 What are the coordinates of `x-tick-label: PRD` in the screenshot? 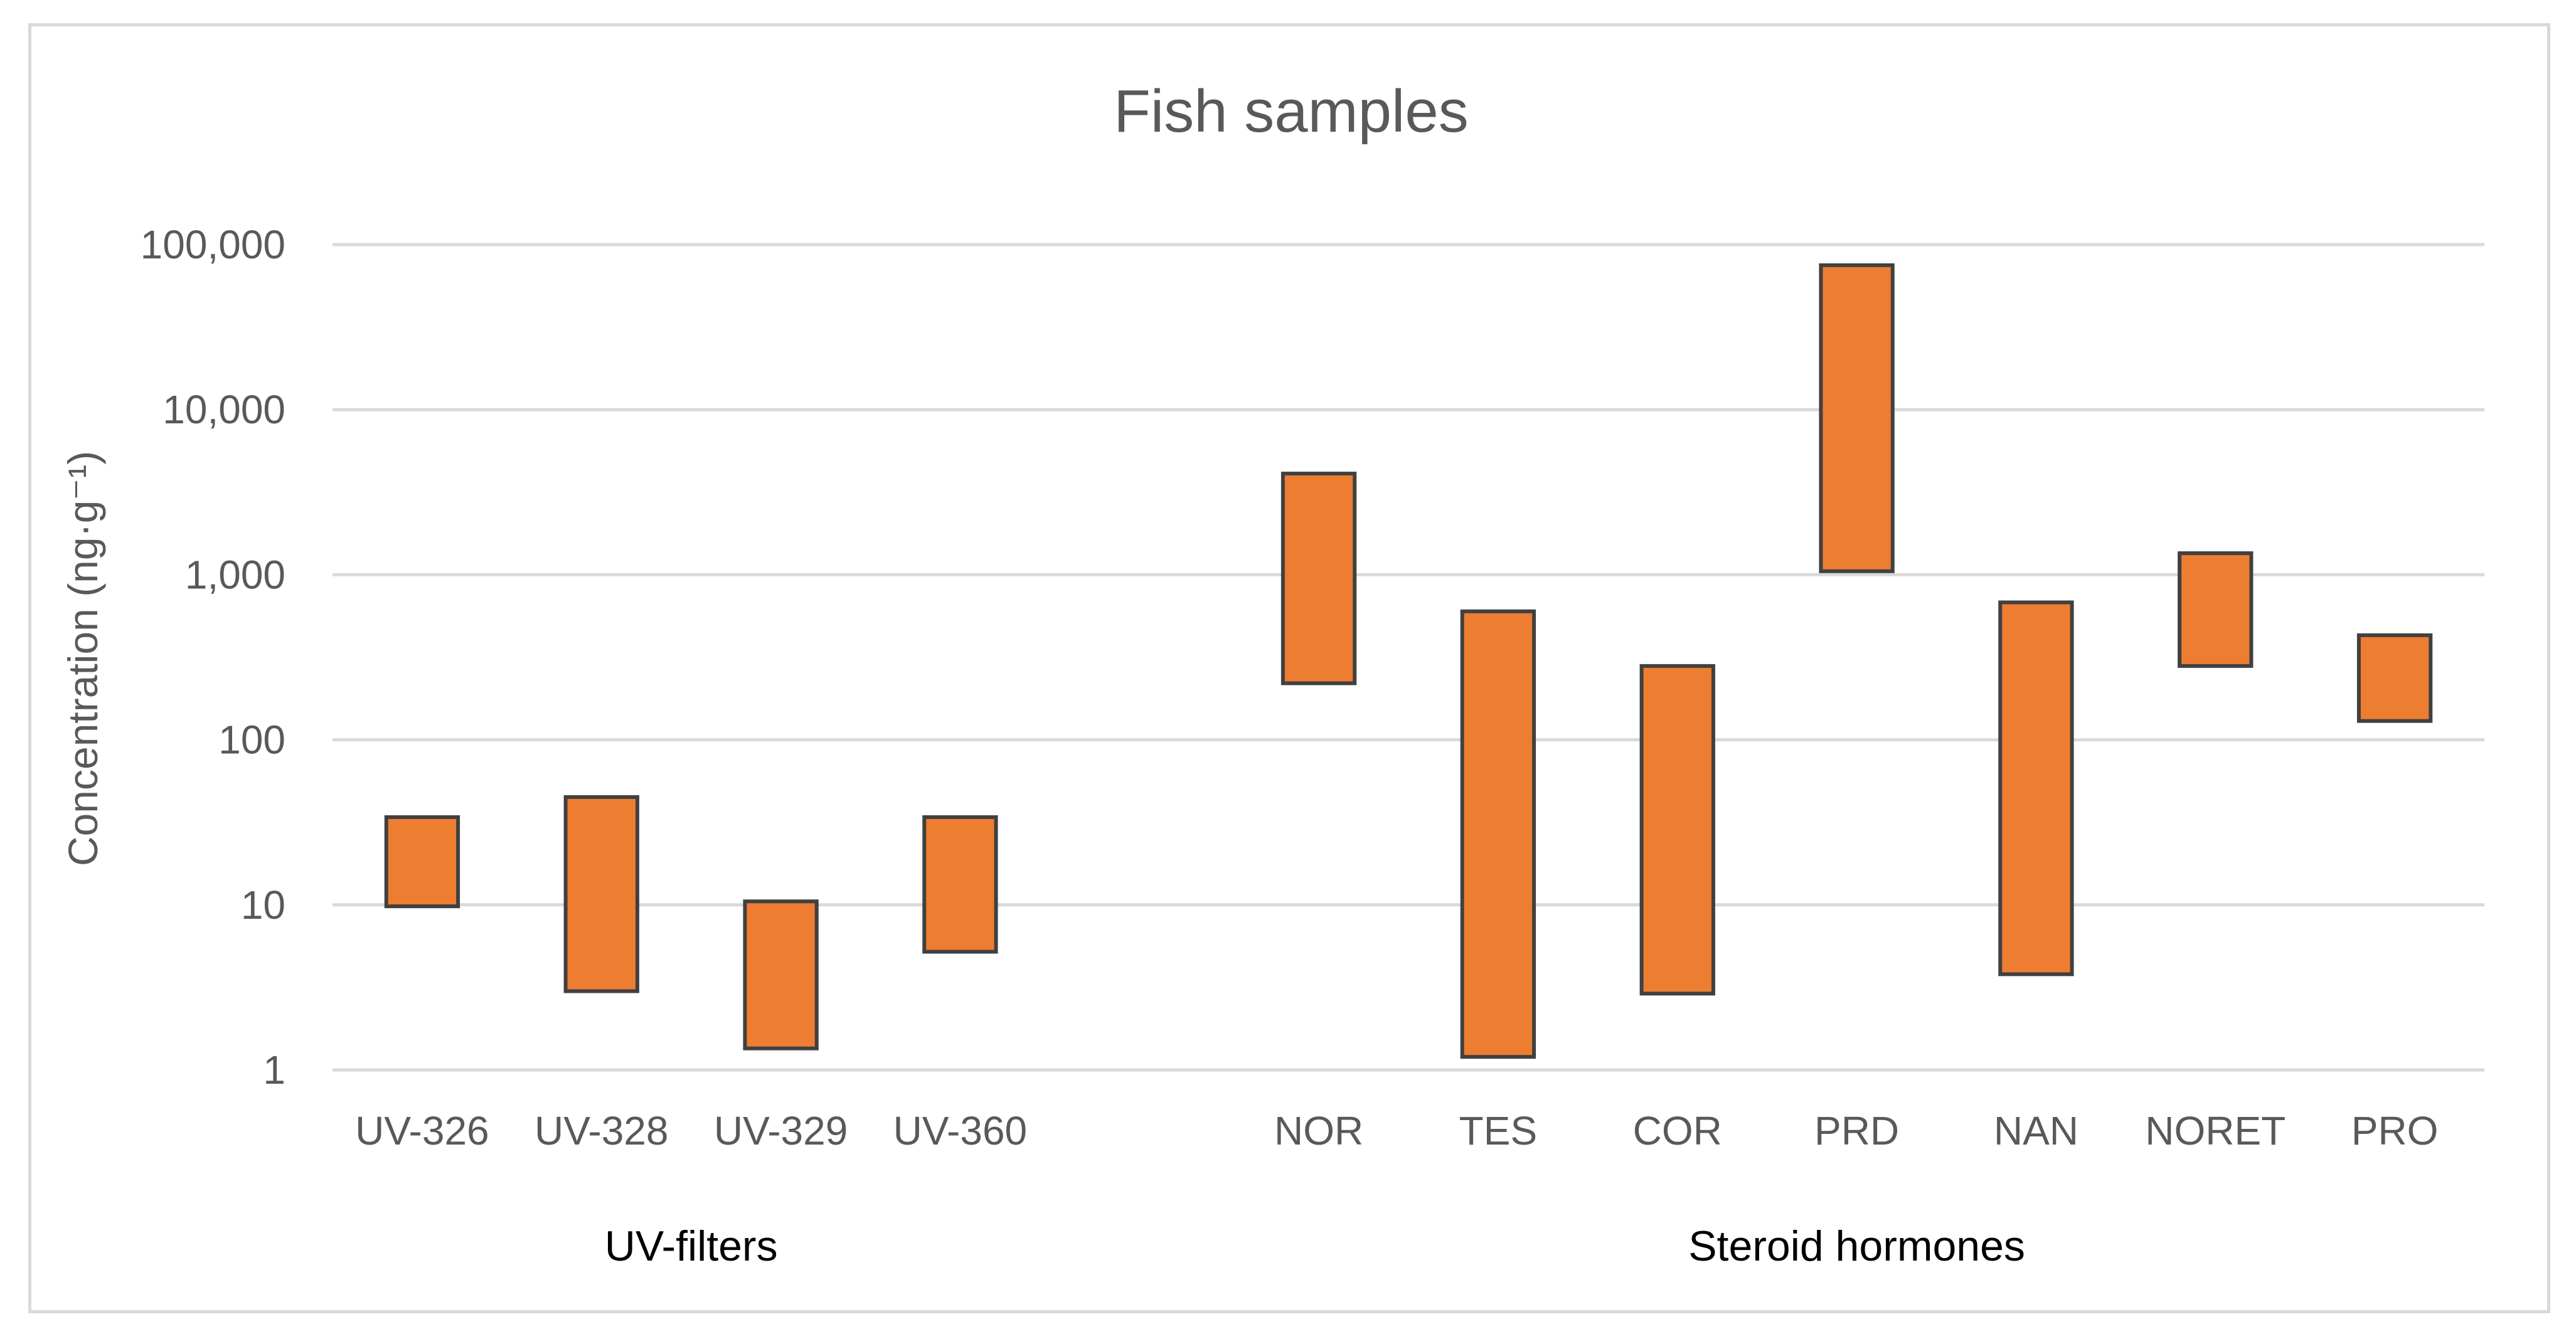 It's located at (1856, 1131).